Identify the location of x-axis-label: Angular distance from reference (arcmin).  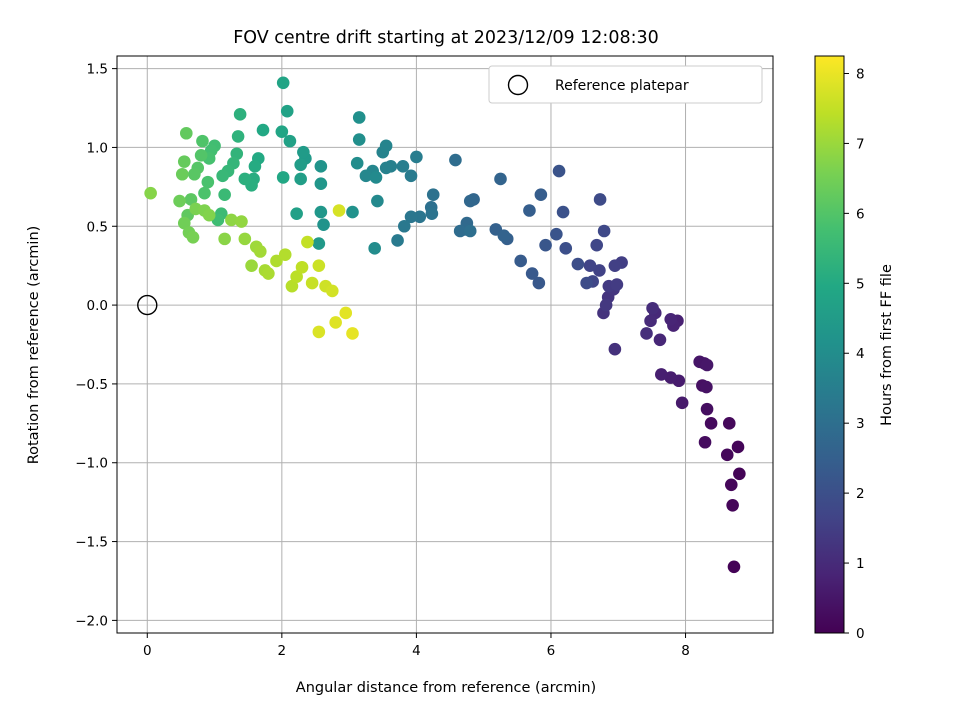
(446, 688).